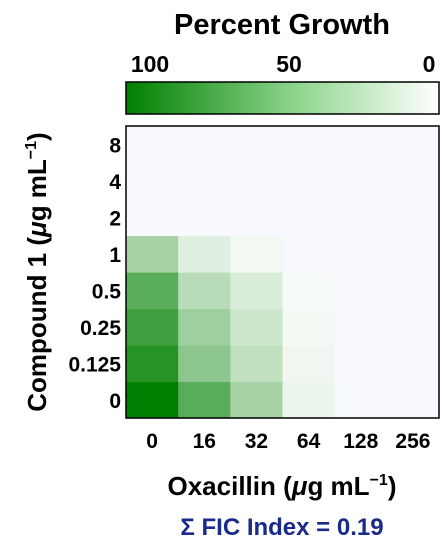 The width and height of the screenshot is (444, 544). I want to click on y-tick-label: 0.25, so click(100, 328).